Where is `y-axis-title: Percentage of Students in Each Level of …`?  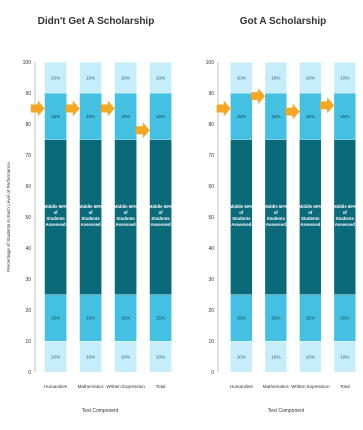 y-axis-title: Percentage of Students in Each Level of … is located at coordinates (8, 217).